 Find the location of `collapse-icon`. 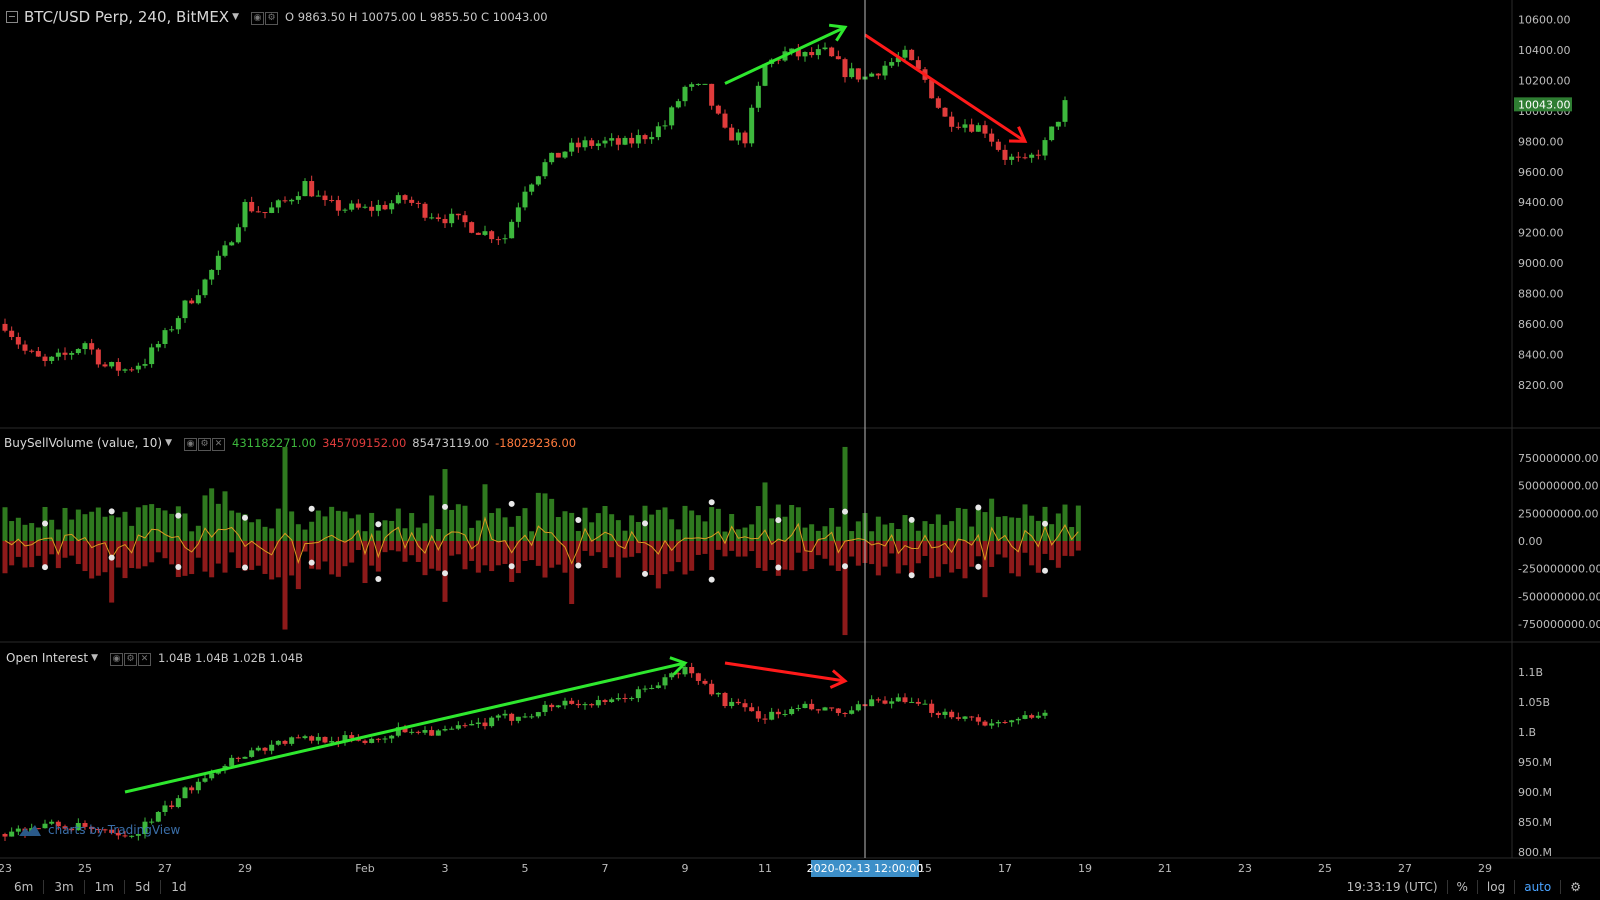

collapse-icon is located at coordinates (12, 17).